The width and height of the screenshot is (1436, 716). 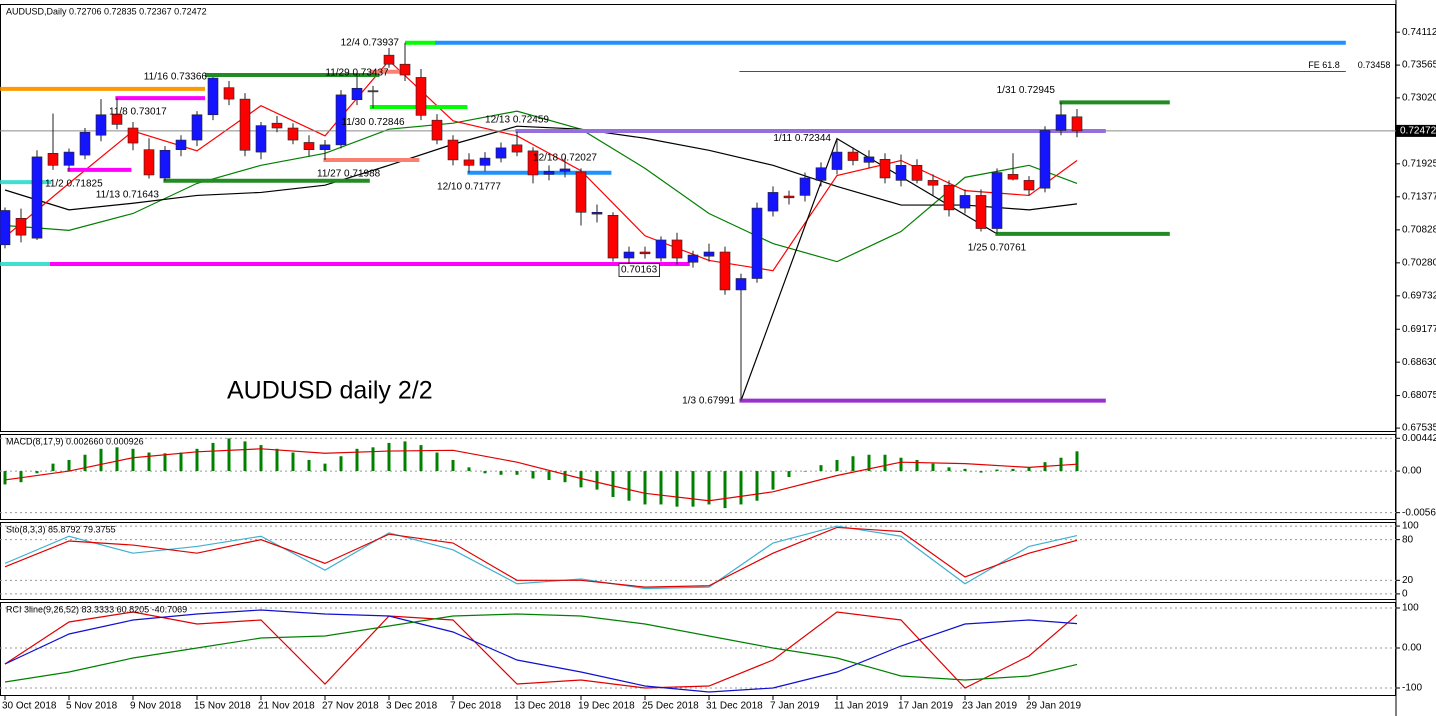 What do you see at coordinates (517, 119) in the screenshot?
I see `annotation: 12/13 0.72459` at bounding box center [517, 119].